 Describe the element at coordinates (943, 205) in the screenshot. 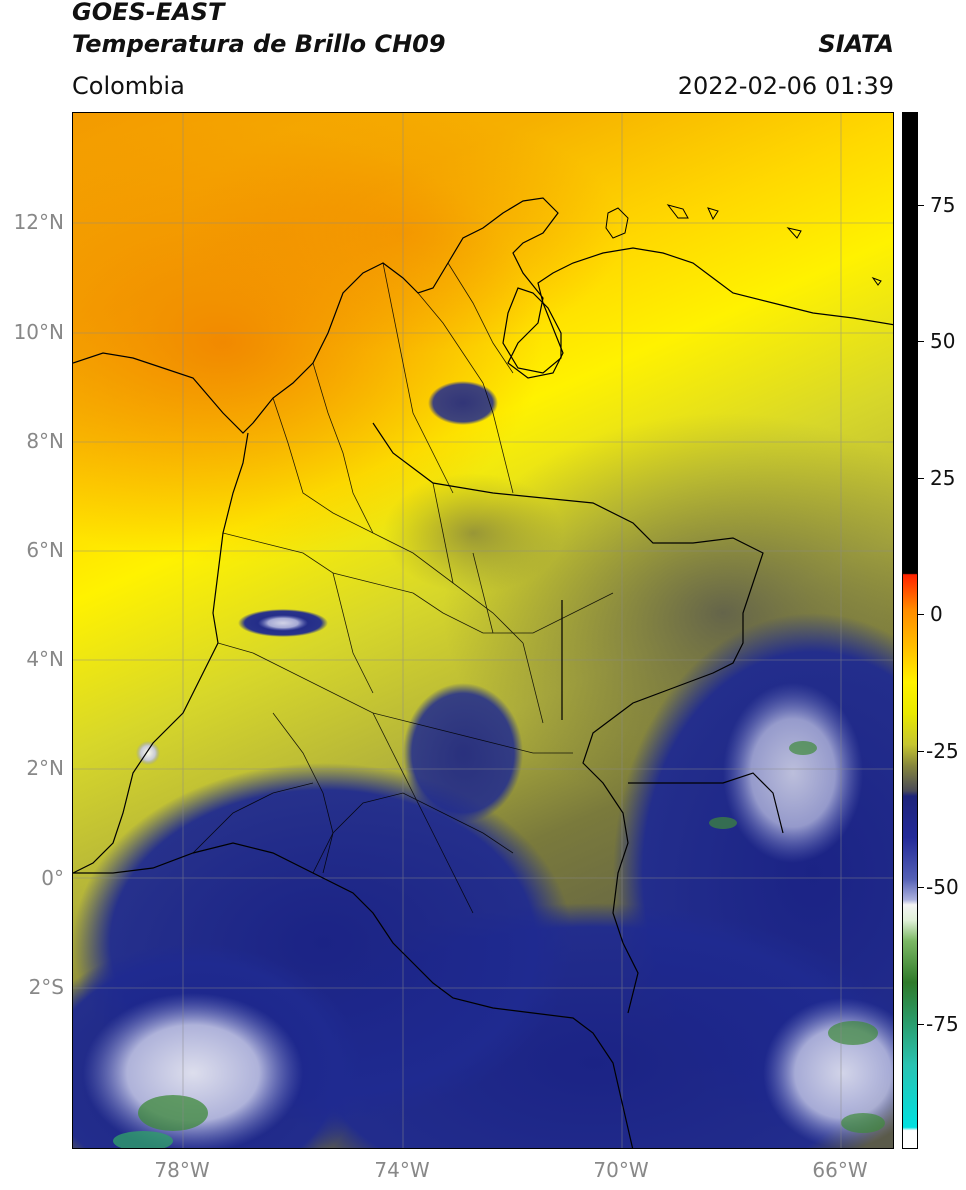

I see `colorbar-label: 75` at that location.